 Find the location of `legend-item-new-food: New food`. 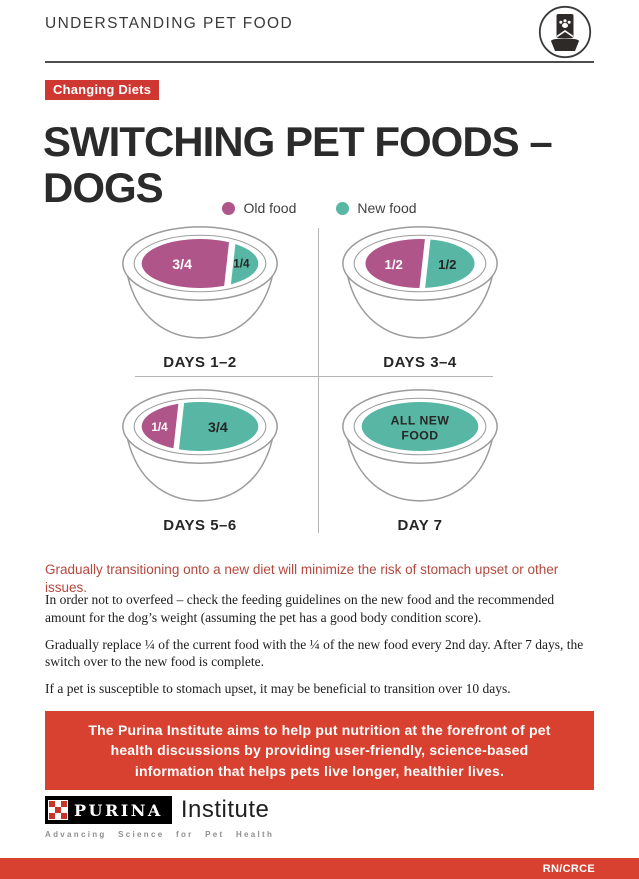

legend-item-new-food: New food is located at coordinates (376, 208).